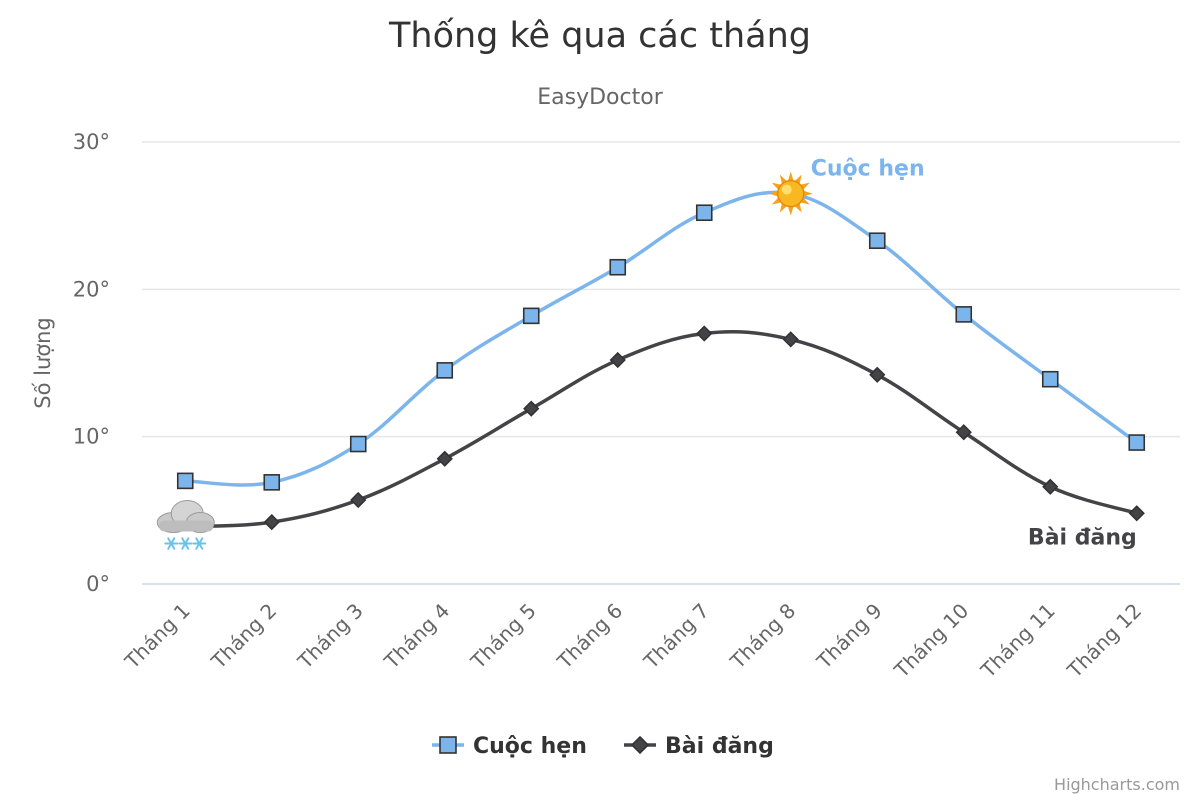  I want to click on cloud-base, so click(186, 526).